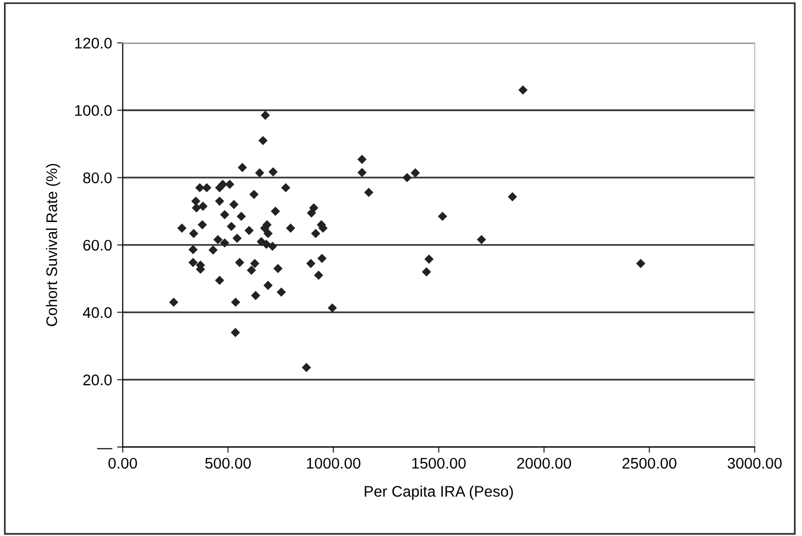 Image resolution: width=802 pixels, height=536 pixels. What do you see at coordinates (97, 312) in the screenshot?
I see `y-tick-label: 40.0` at bounding box center [97, 312].